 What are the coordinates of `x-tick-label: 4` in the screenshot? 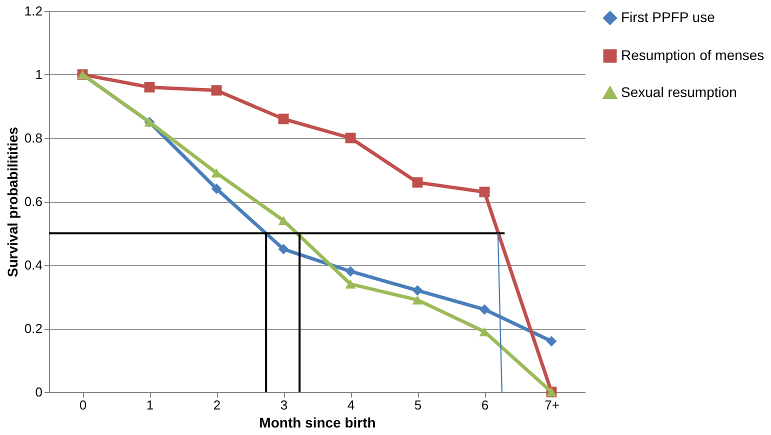 It's located at (351, 405).